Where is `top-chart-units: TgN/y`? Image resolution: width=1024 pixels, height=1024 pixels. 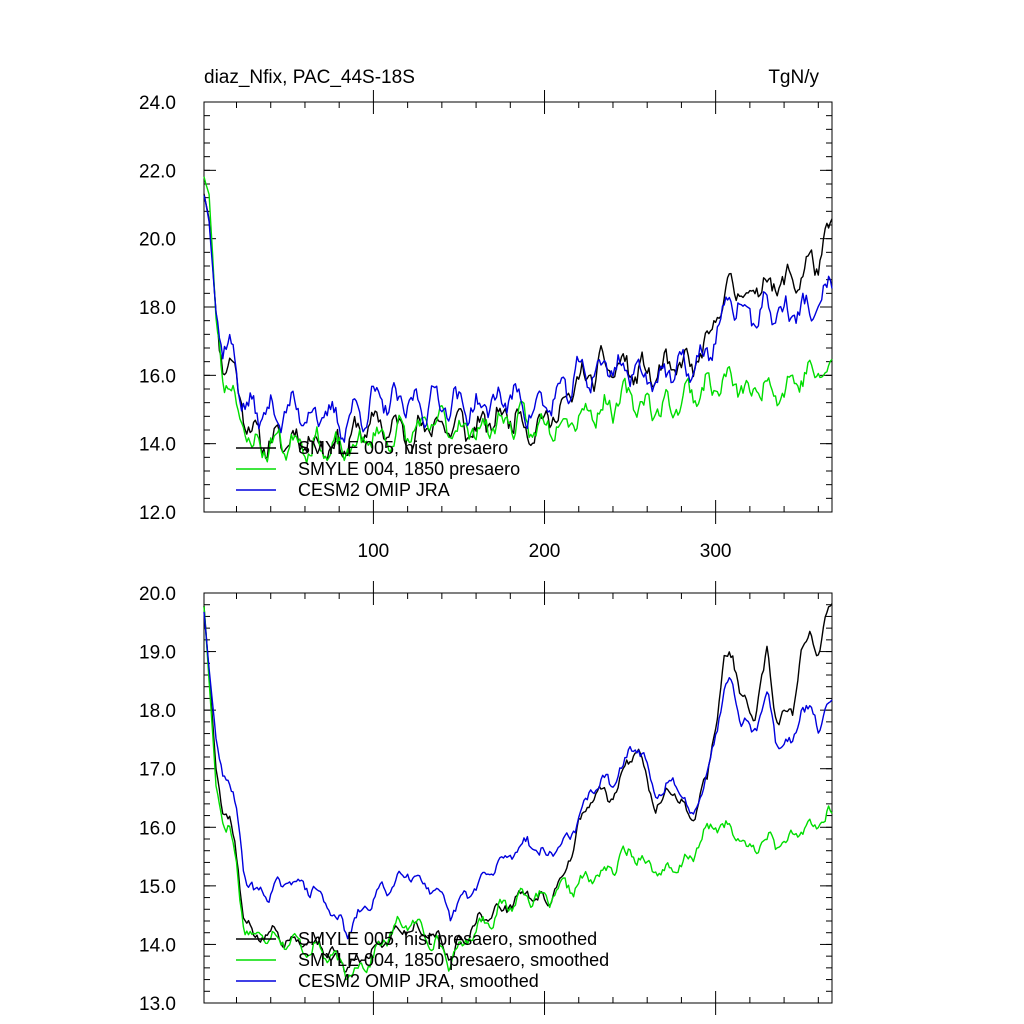 top-chart-units: TgN/y is located at coordinates (793, 77).